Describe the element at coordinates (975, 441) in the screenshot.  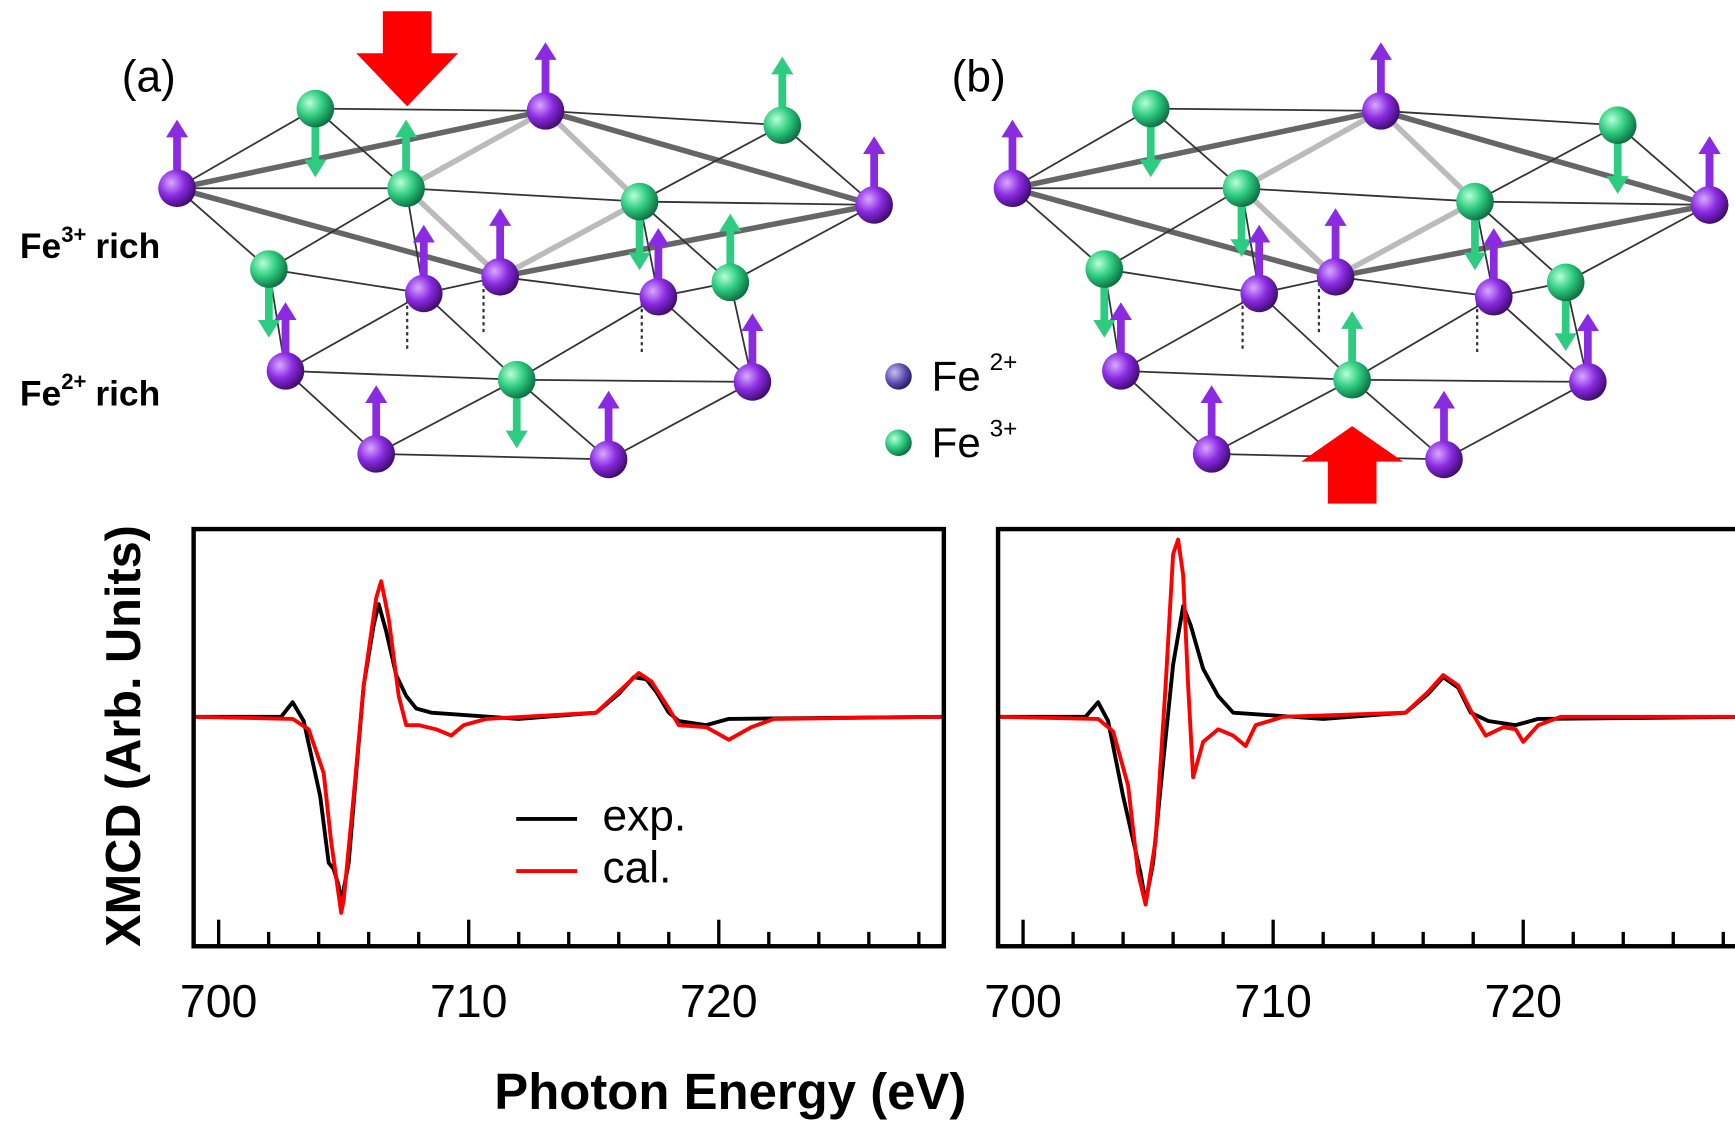
I see `ion-legend-label: Fe 3+` at that location.